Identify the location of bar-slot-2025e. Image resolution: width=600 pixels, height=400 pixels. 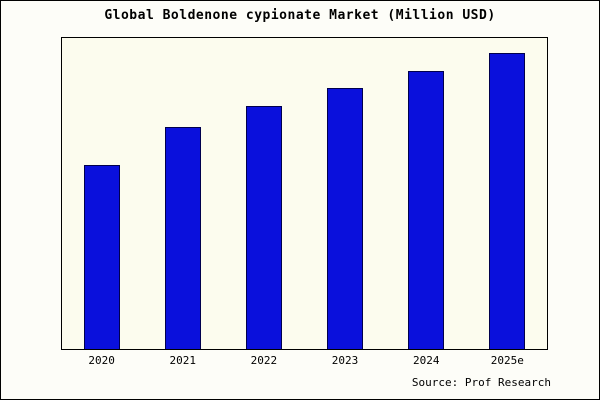
(506, 193).